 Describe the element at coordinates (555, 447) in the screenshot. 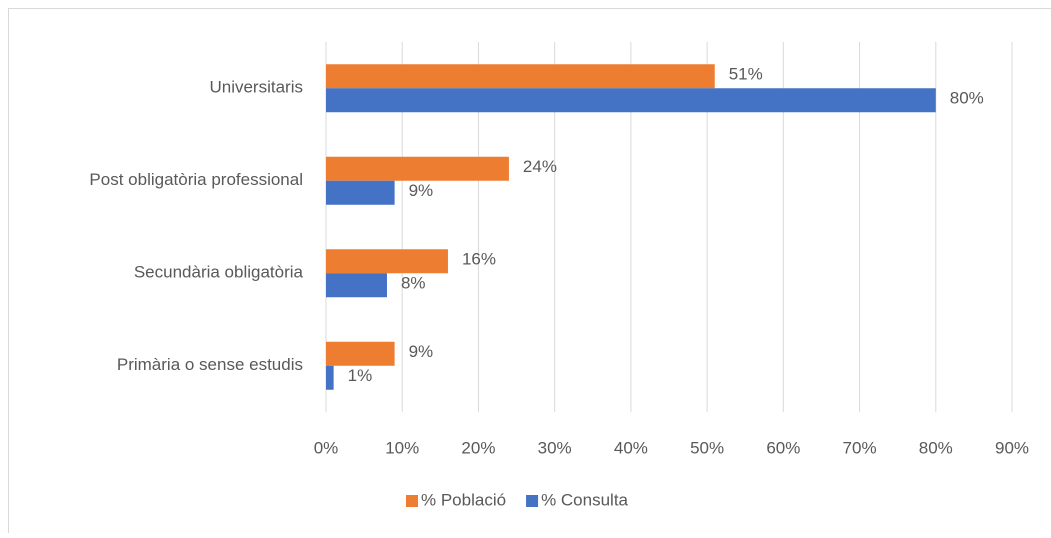

I see `x-tick-label: 30%` at that location.